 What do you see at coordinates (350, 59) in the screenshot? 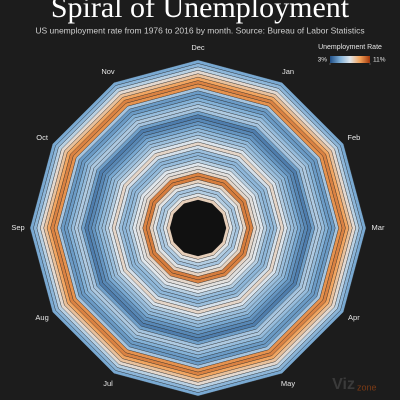
I see `legend-colorbar` at bounding box center [350, 59].